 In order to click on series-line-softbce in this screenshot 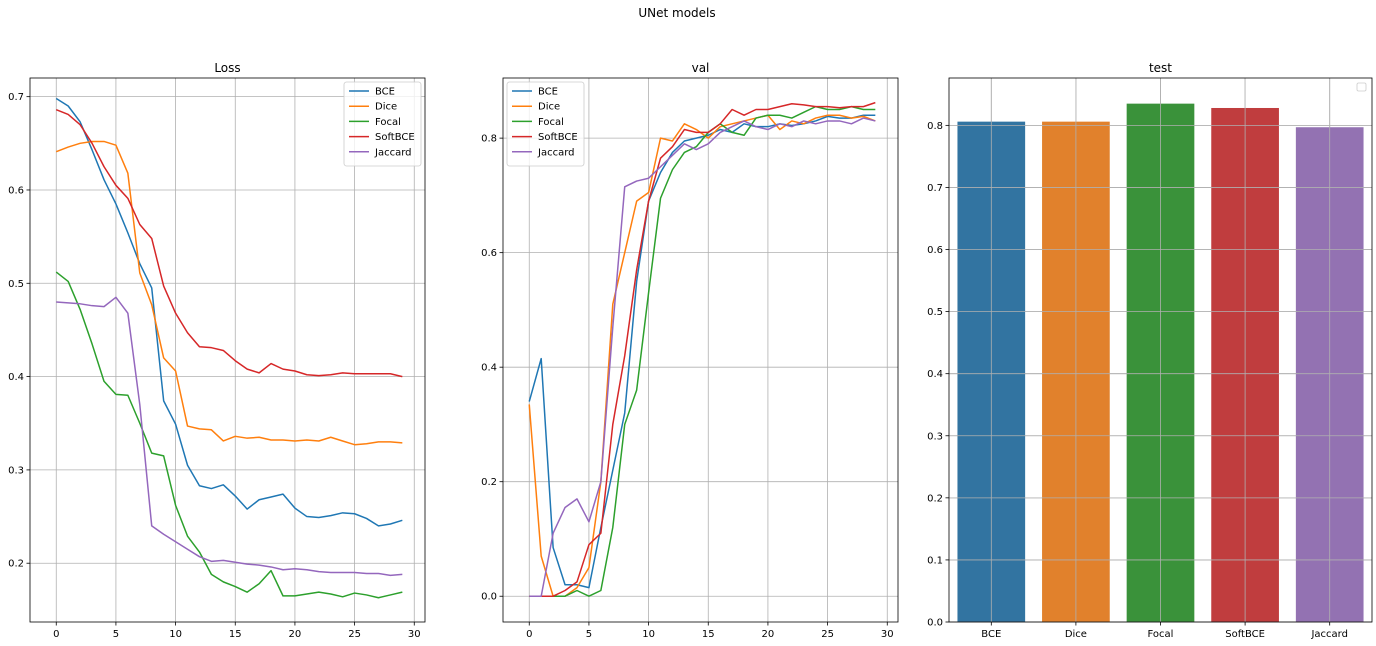, I will do `click(229, 243)`.